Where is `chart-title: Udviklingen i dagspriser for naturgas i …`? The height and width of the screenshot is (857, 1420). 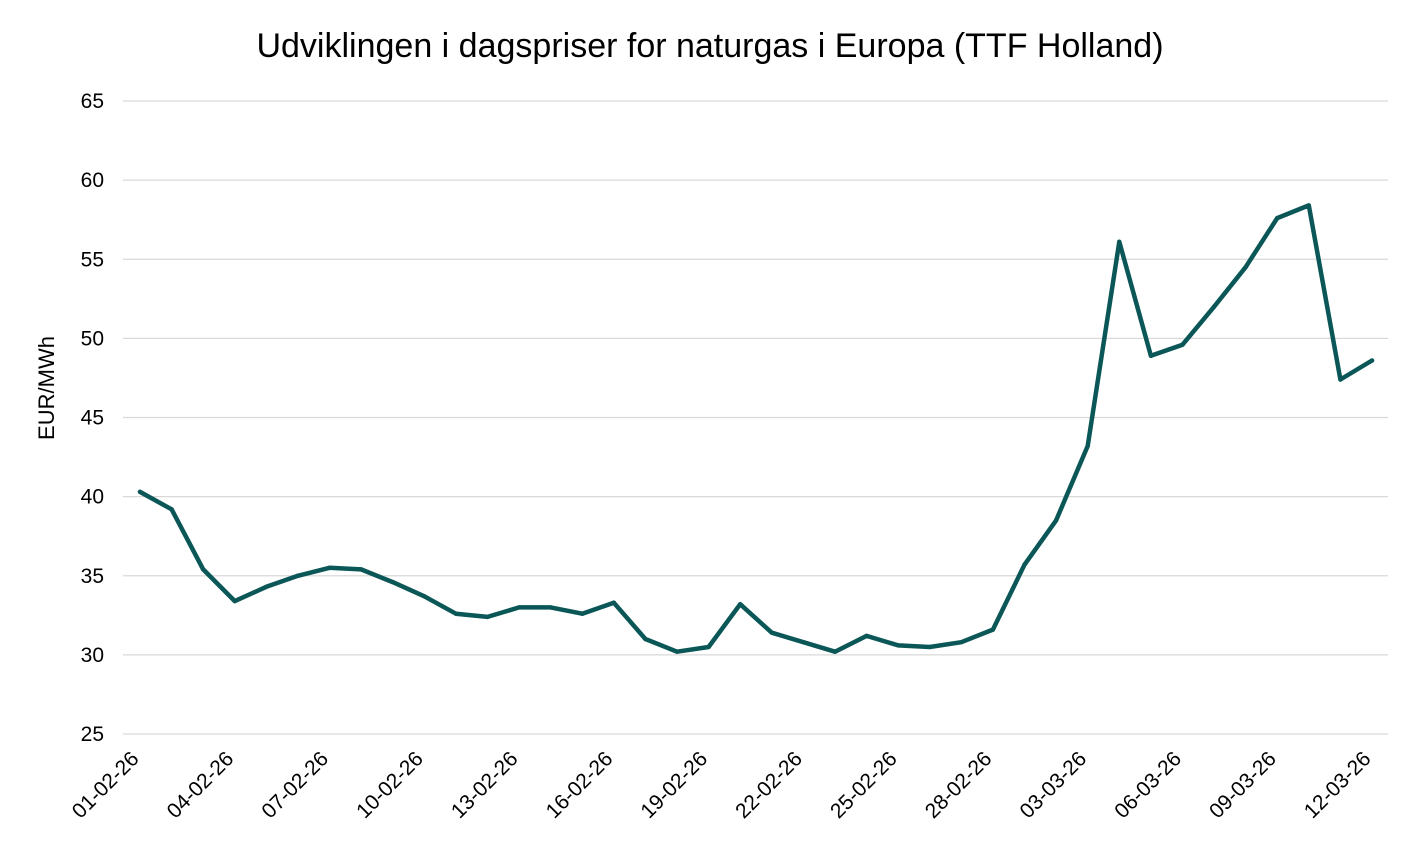 chart-title: Udviklingen i dagspriser for naturgas i … is located at coordinates (709, 46).